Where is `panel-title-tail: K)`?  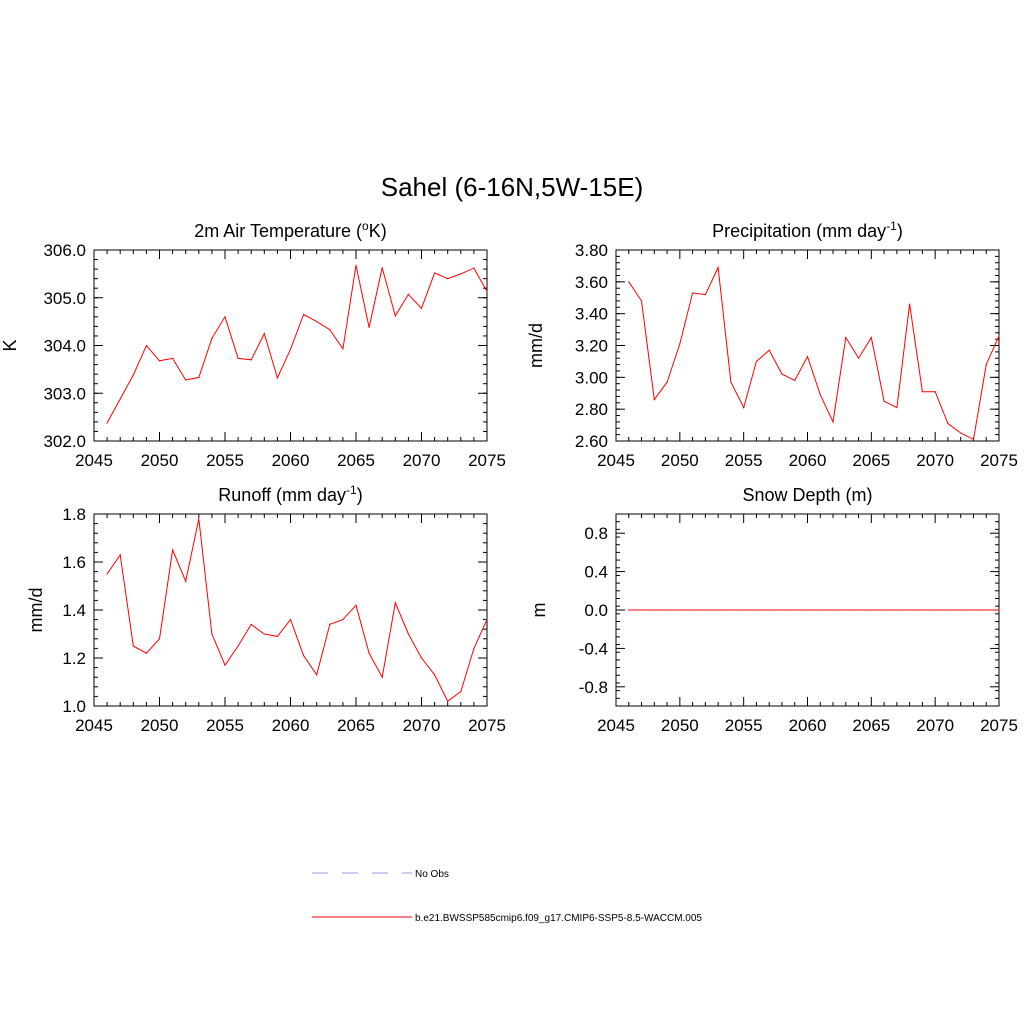
panel-title-tail: K) is located at coordinates (378, 231).